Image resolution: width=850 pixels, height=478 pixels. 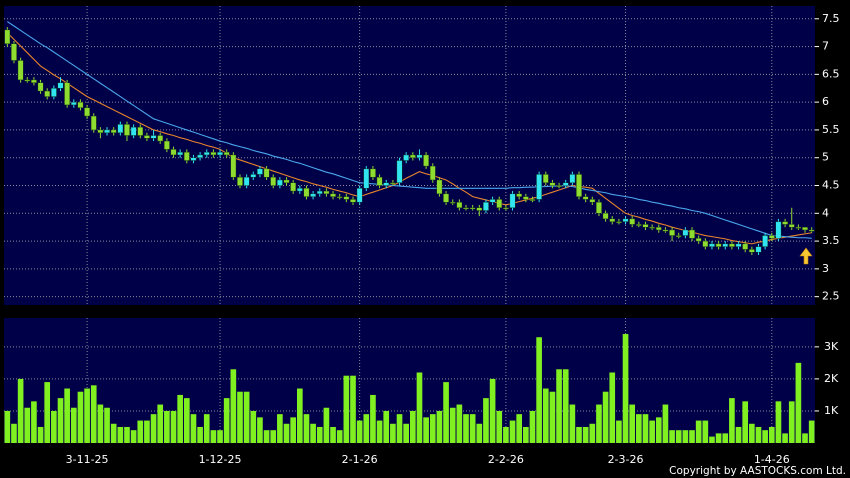 I want to click on marker-arrow, so click(x=806, y=256).